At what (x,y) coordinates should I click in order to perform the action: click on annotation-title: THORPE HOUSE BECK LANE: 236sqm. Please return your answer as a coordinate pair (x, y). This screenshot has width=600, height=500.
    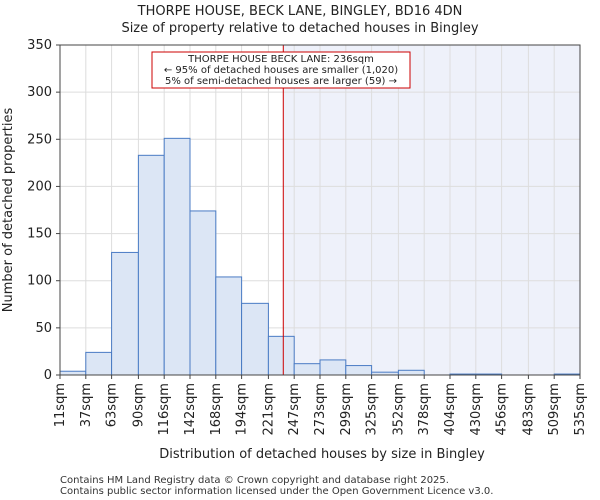
    Looking at the image, I should click on (280, 59).